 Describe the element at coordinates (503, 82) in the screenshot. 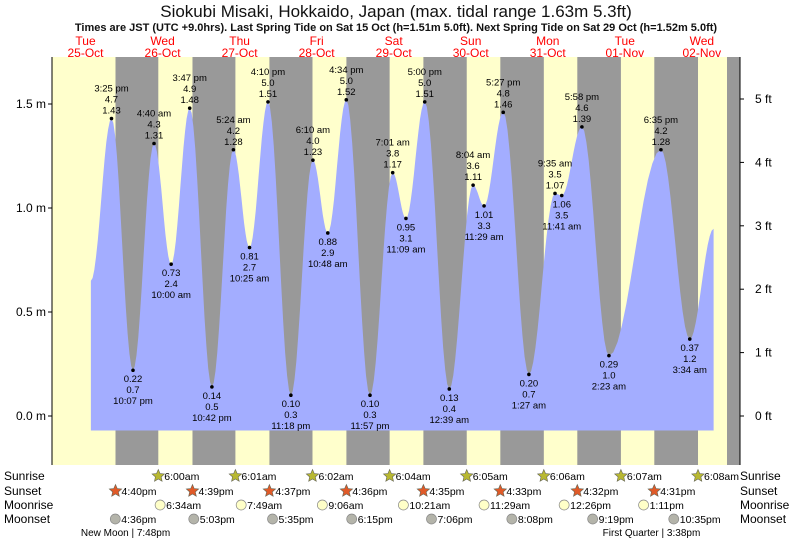

I see `tide-time-label: 5:27 pm` at that location.